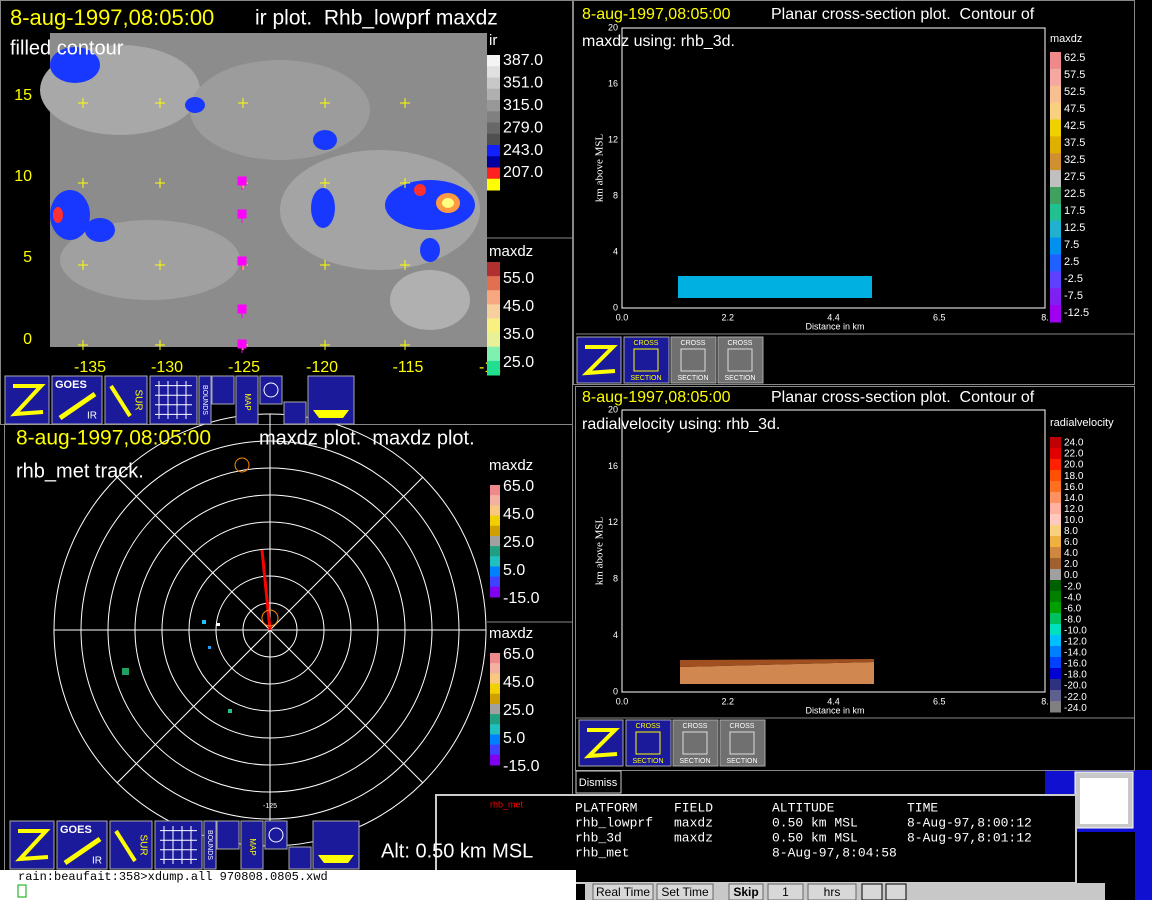 This screenshot has width=1152, height=900. I want to click on colorbar-label: -14.0, so click(1075, 653).